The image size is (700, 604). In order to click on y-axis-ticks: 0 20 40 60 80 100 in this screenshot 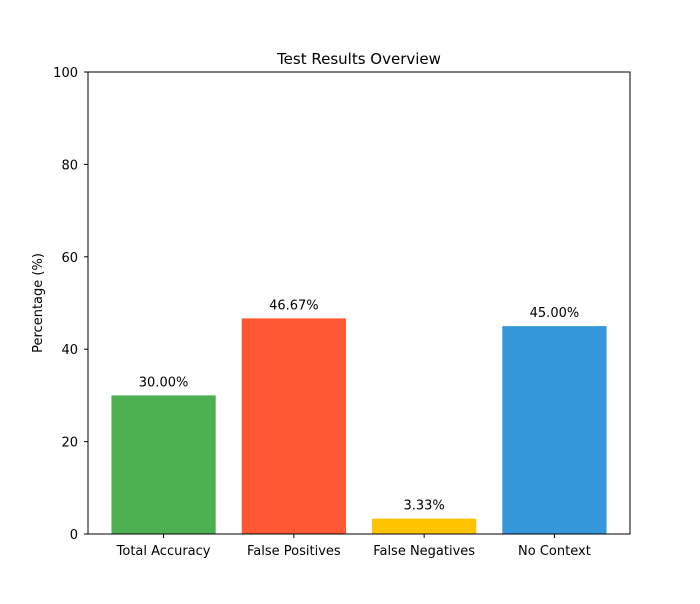, I will do `click(70, 304)`.